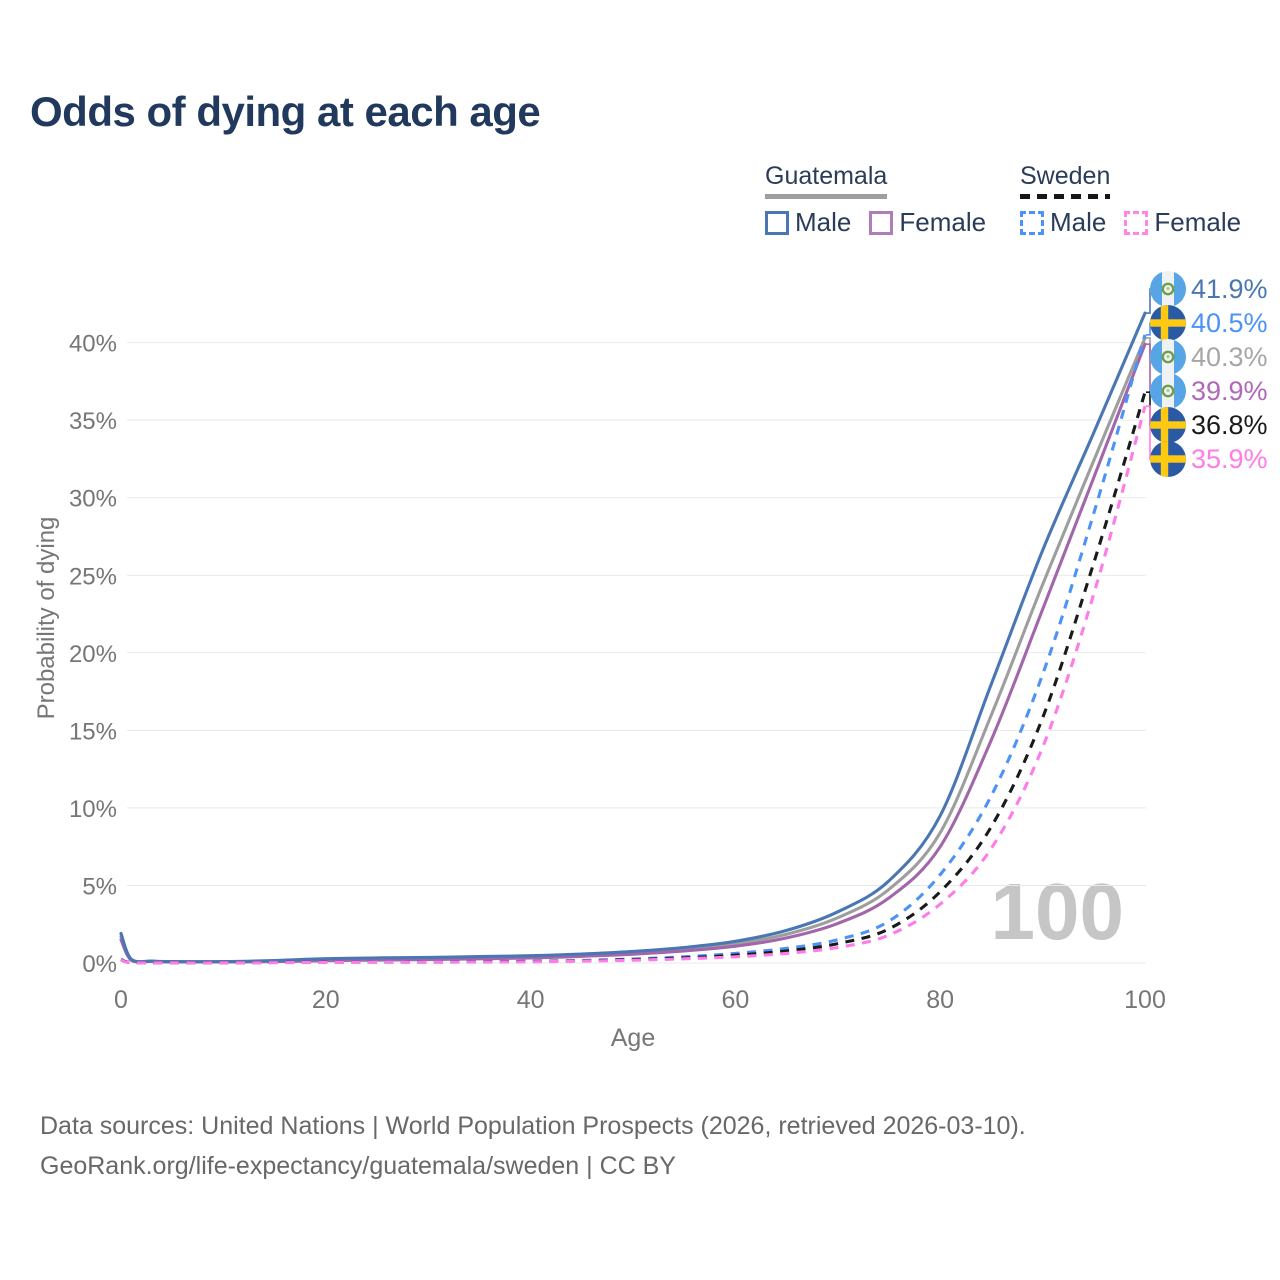  I want to click on x-tick-label: 20, so click(326, 1000).